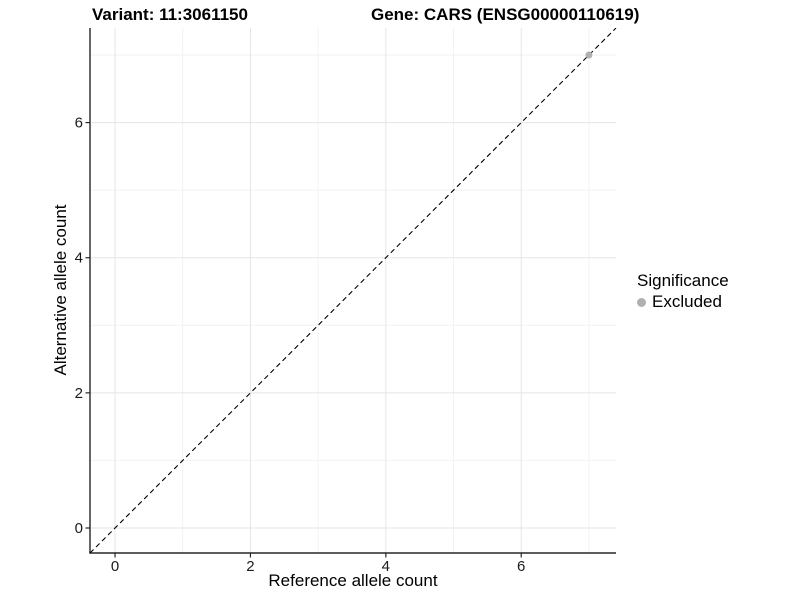 This screenshot has width=800, height=600. What do you see at coordinates (79, 393) in the screenshot?
I see `y-tick-label: 2` at bounding box center [79, 393].